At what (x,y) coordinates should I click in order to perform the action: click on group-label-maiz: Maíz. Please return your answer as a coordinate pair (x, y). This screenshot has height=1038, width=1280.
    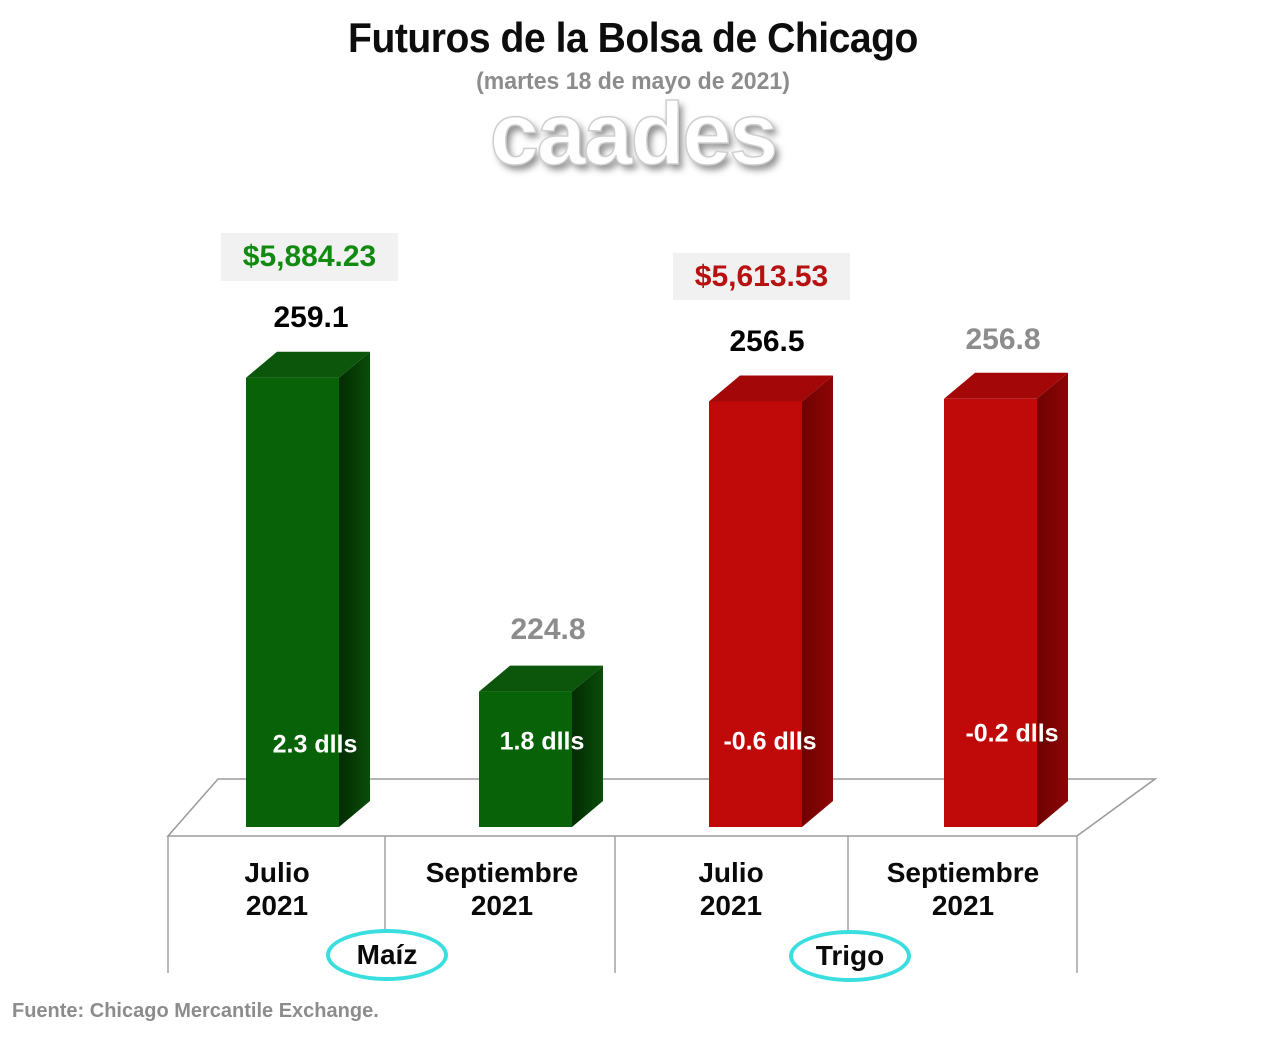
    Looking at the image, I should click on (387, 954).